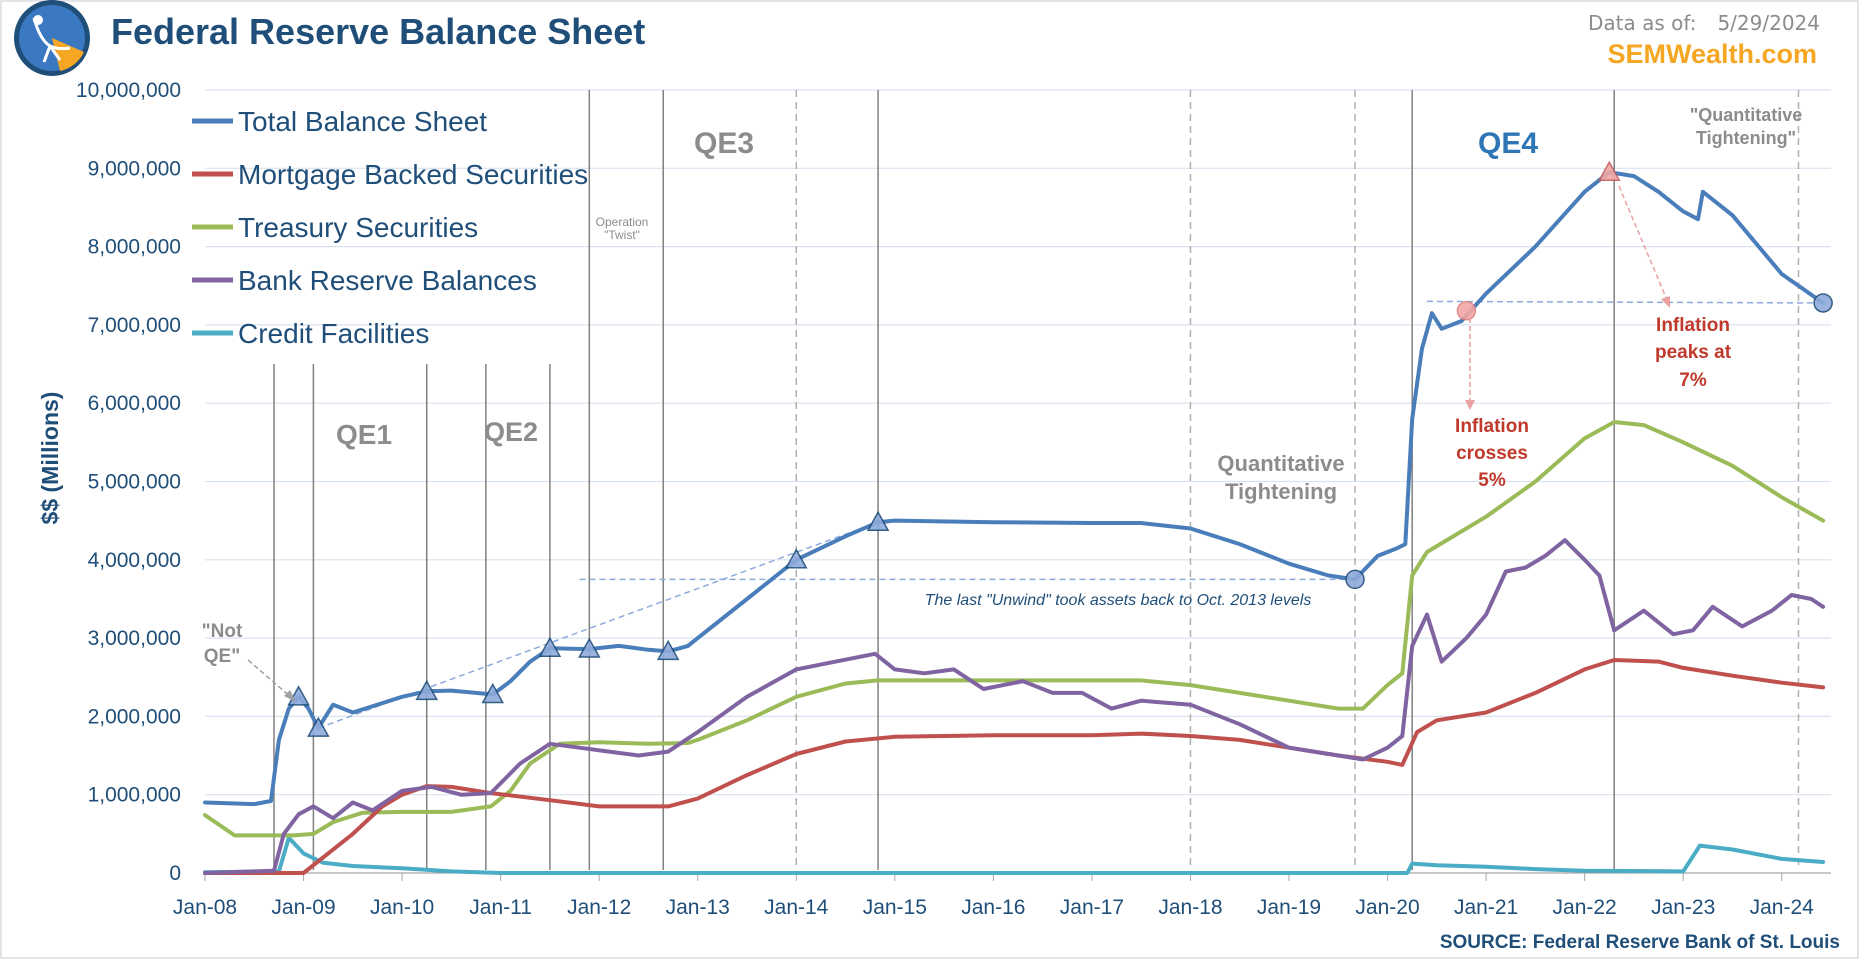 Image resolution: width=1859 pixels, height=959 pixels. I want to click on x-tick-label: Jan-22, so click(1585, 907).